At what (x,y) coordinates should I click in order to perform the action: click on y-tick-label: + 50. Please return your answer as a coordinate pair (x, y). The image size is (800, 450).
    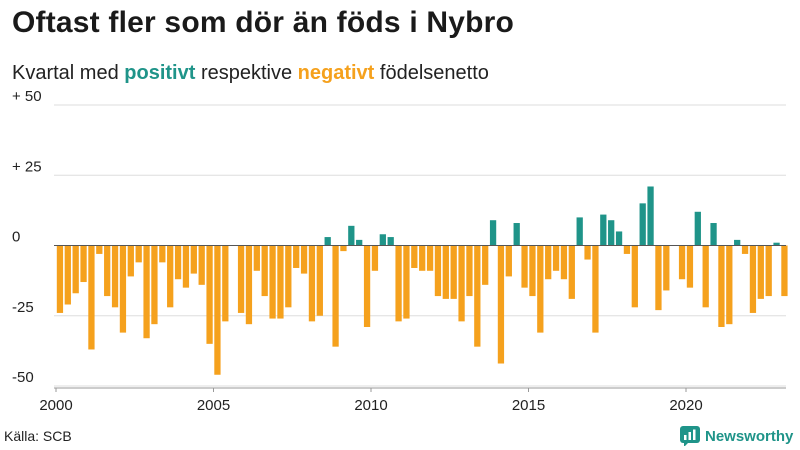
    Looking at the image, I should click on (27, 96).